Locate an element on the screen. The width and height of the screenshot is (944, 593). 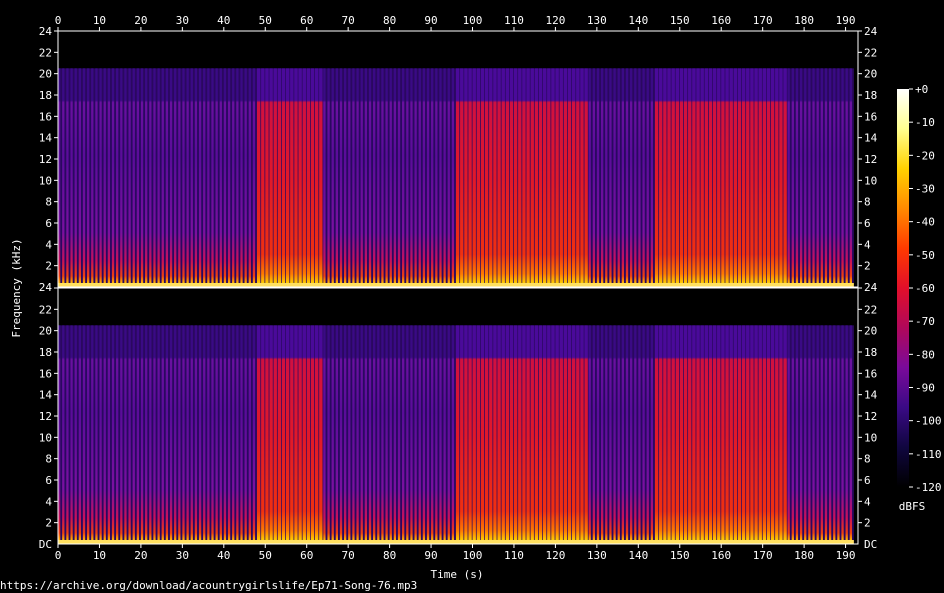
y-tick-label-left: 6 is located at coordinates (48, 223).